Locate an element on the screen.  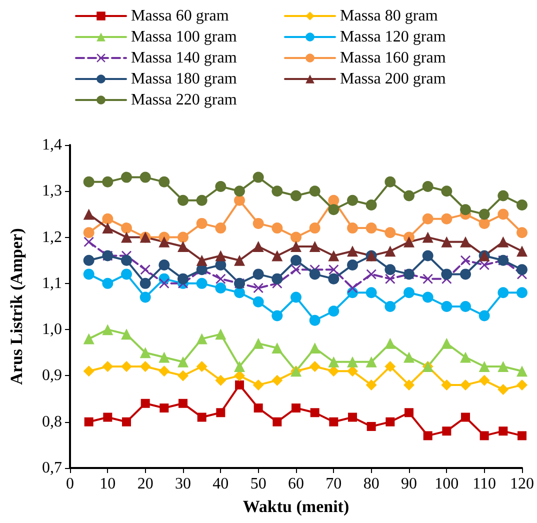
x-tick-label: 90 is located at coordinates (409, 484).